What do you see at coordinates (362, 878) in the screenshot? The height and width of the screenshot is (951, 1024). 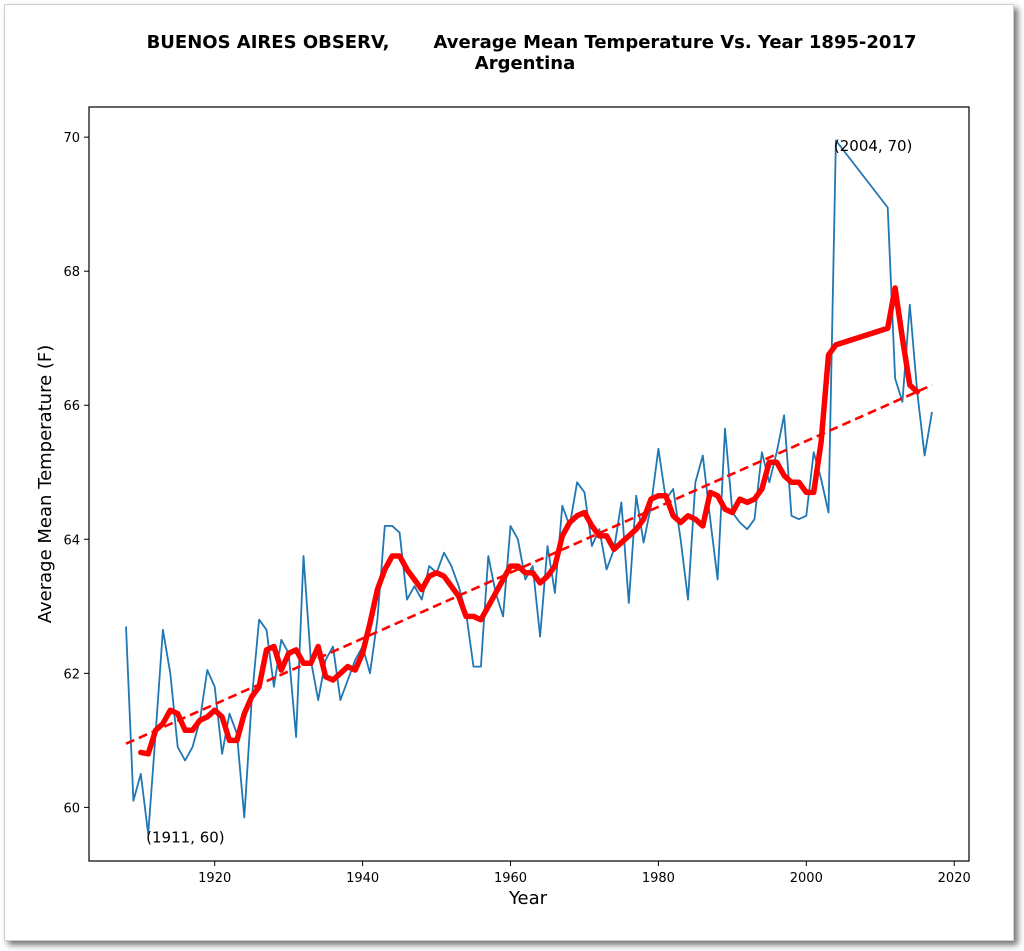 I see `x-tick-label: 1940` at bounding box center [362, 878].